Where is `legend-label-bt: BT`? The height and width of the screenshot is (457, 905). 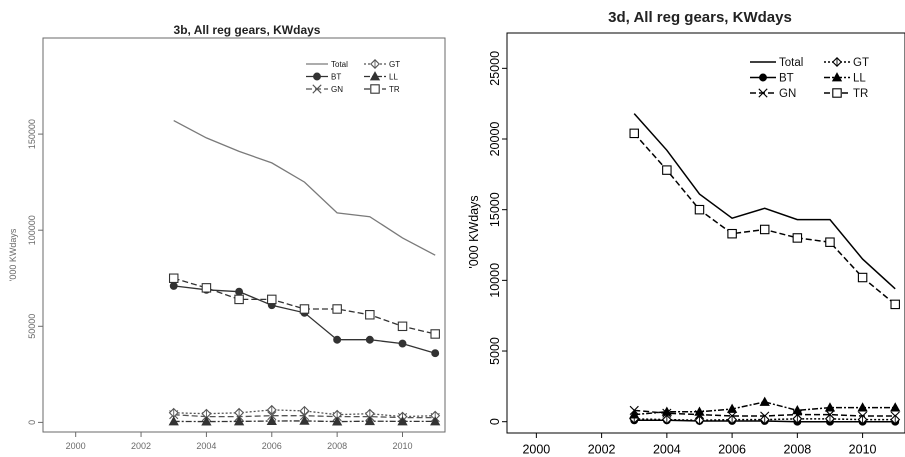 legend-label-bt: BT is located at coordinates (336, 76).